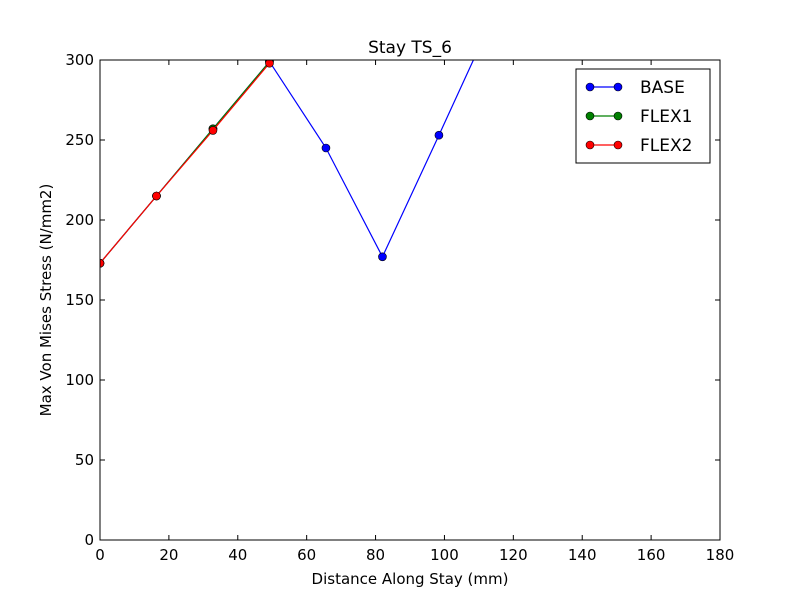 This screenshot has width=800, height=604. I want to click on y-tick-label: 50, so click(84, 460).